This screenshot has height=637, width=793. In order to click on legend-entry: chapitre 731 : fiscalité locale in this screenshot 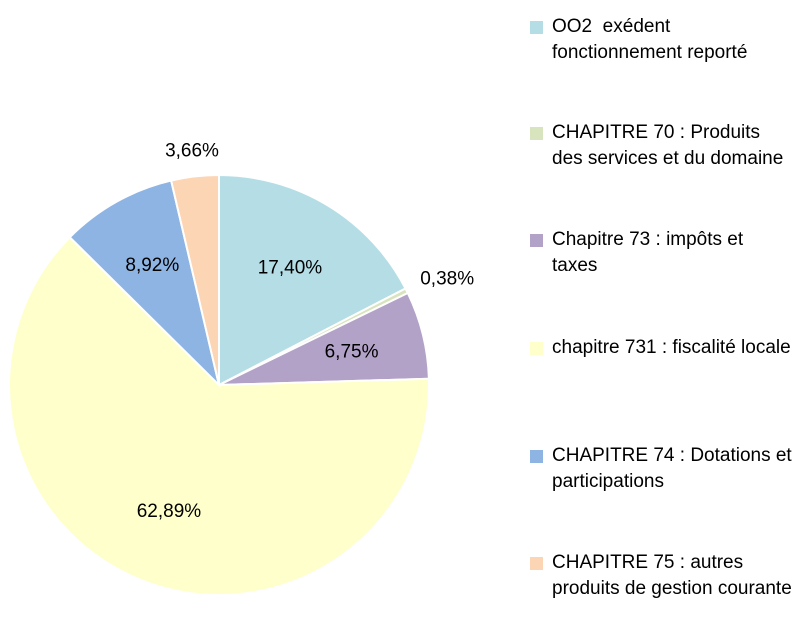, I will do `click(661, 348)`.